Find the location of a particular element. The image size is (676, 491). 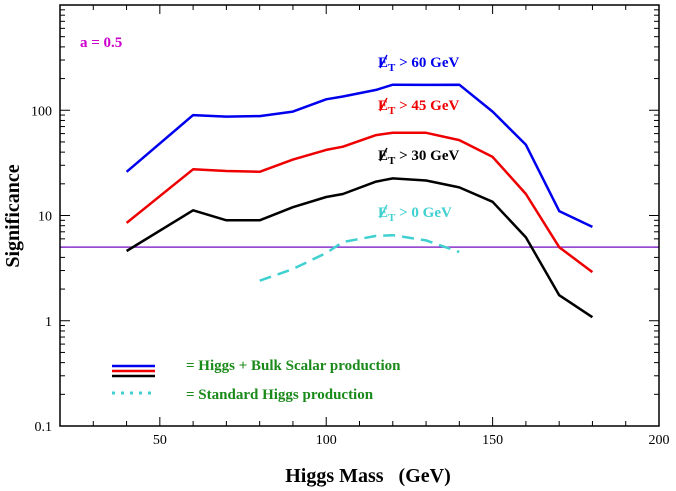

x-tick-label: 150 is located at coordinates (492, 440).